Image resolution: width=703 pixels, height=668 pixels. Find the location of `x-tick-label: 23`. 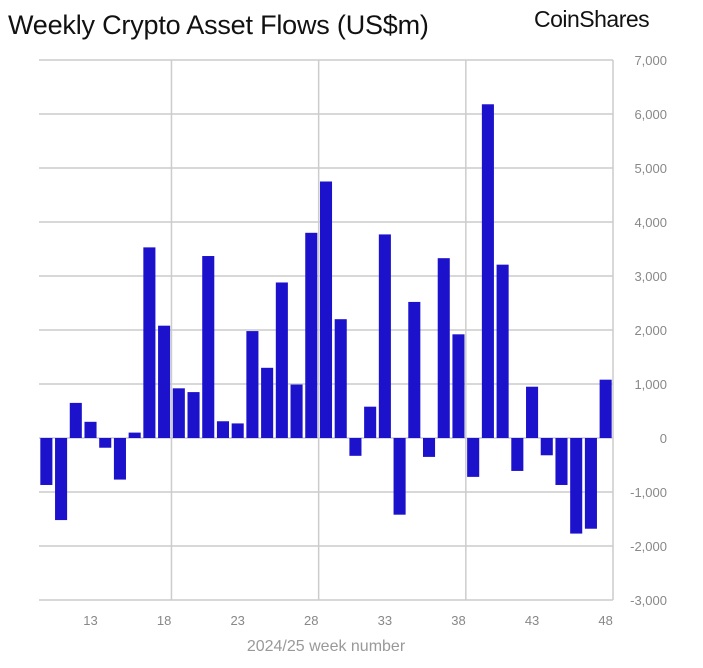

x-tick-label: 23 is located at coordinates (237, 620).